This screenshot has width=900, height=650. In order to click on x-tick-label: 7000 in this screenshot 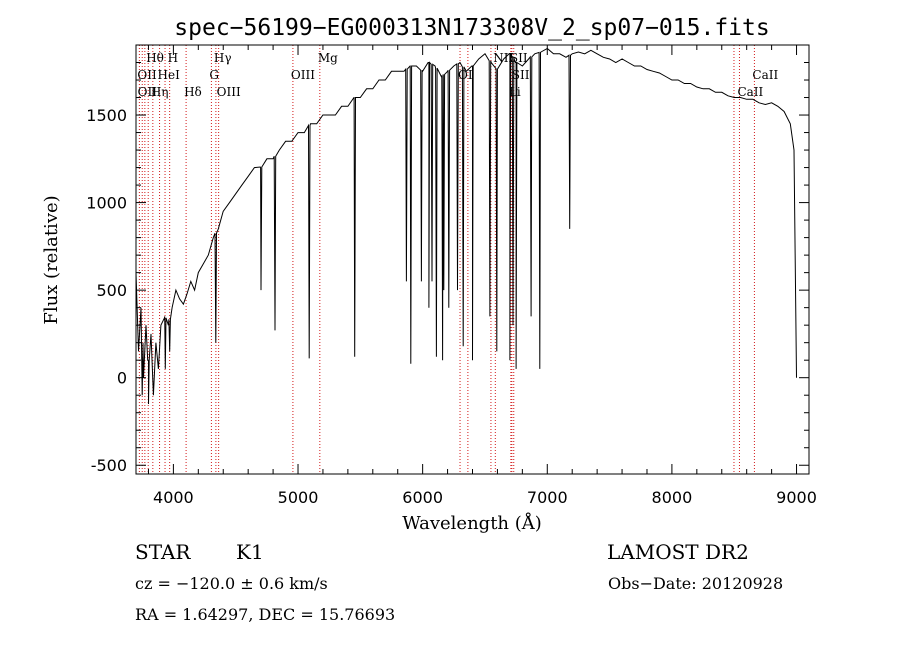, I will do `click(547, 497)`.